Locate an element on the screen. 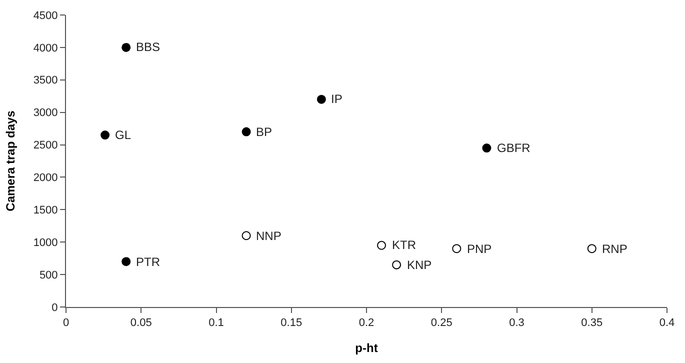 Image resolution: width=685 pixels, height=363 pixels. y-tick-label: 2000 is located at coordinates (45, 178).